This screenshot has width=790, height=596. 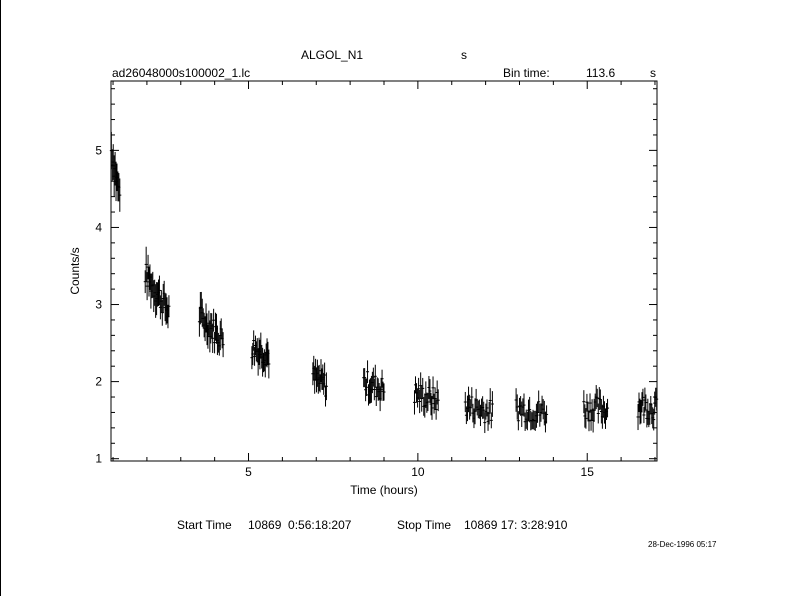 I want to click on y-tick-label: 2, so click(x=98, y=382).